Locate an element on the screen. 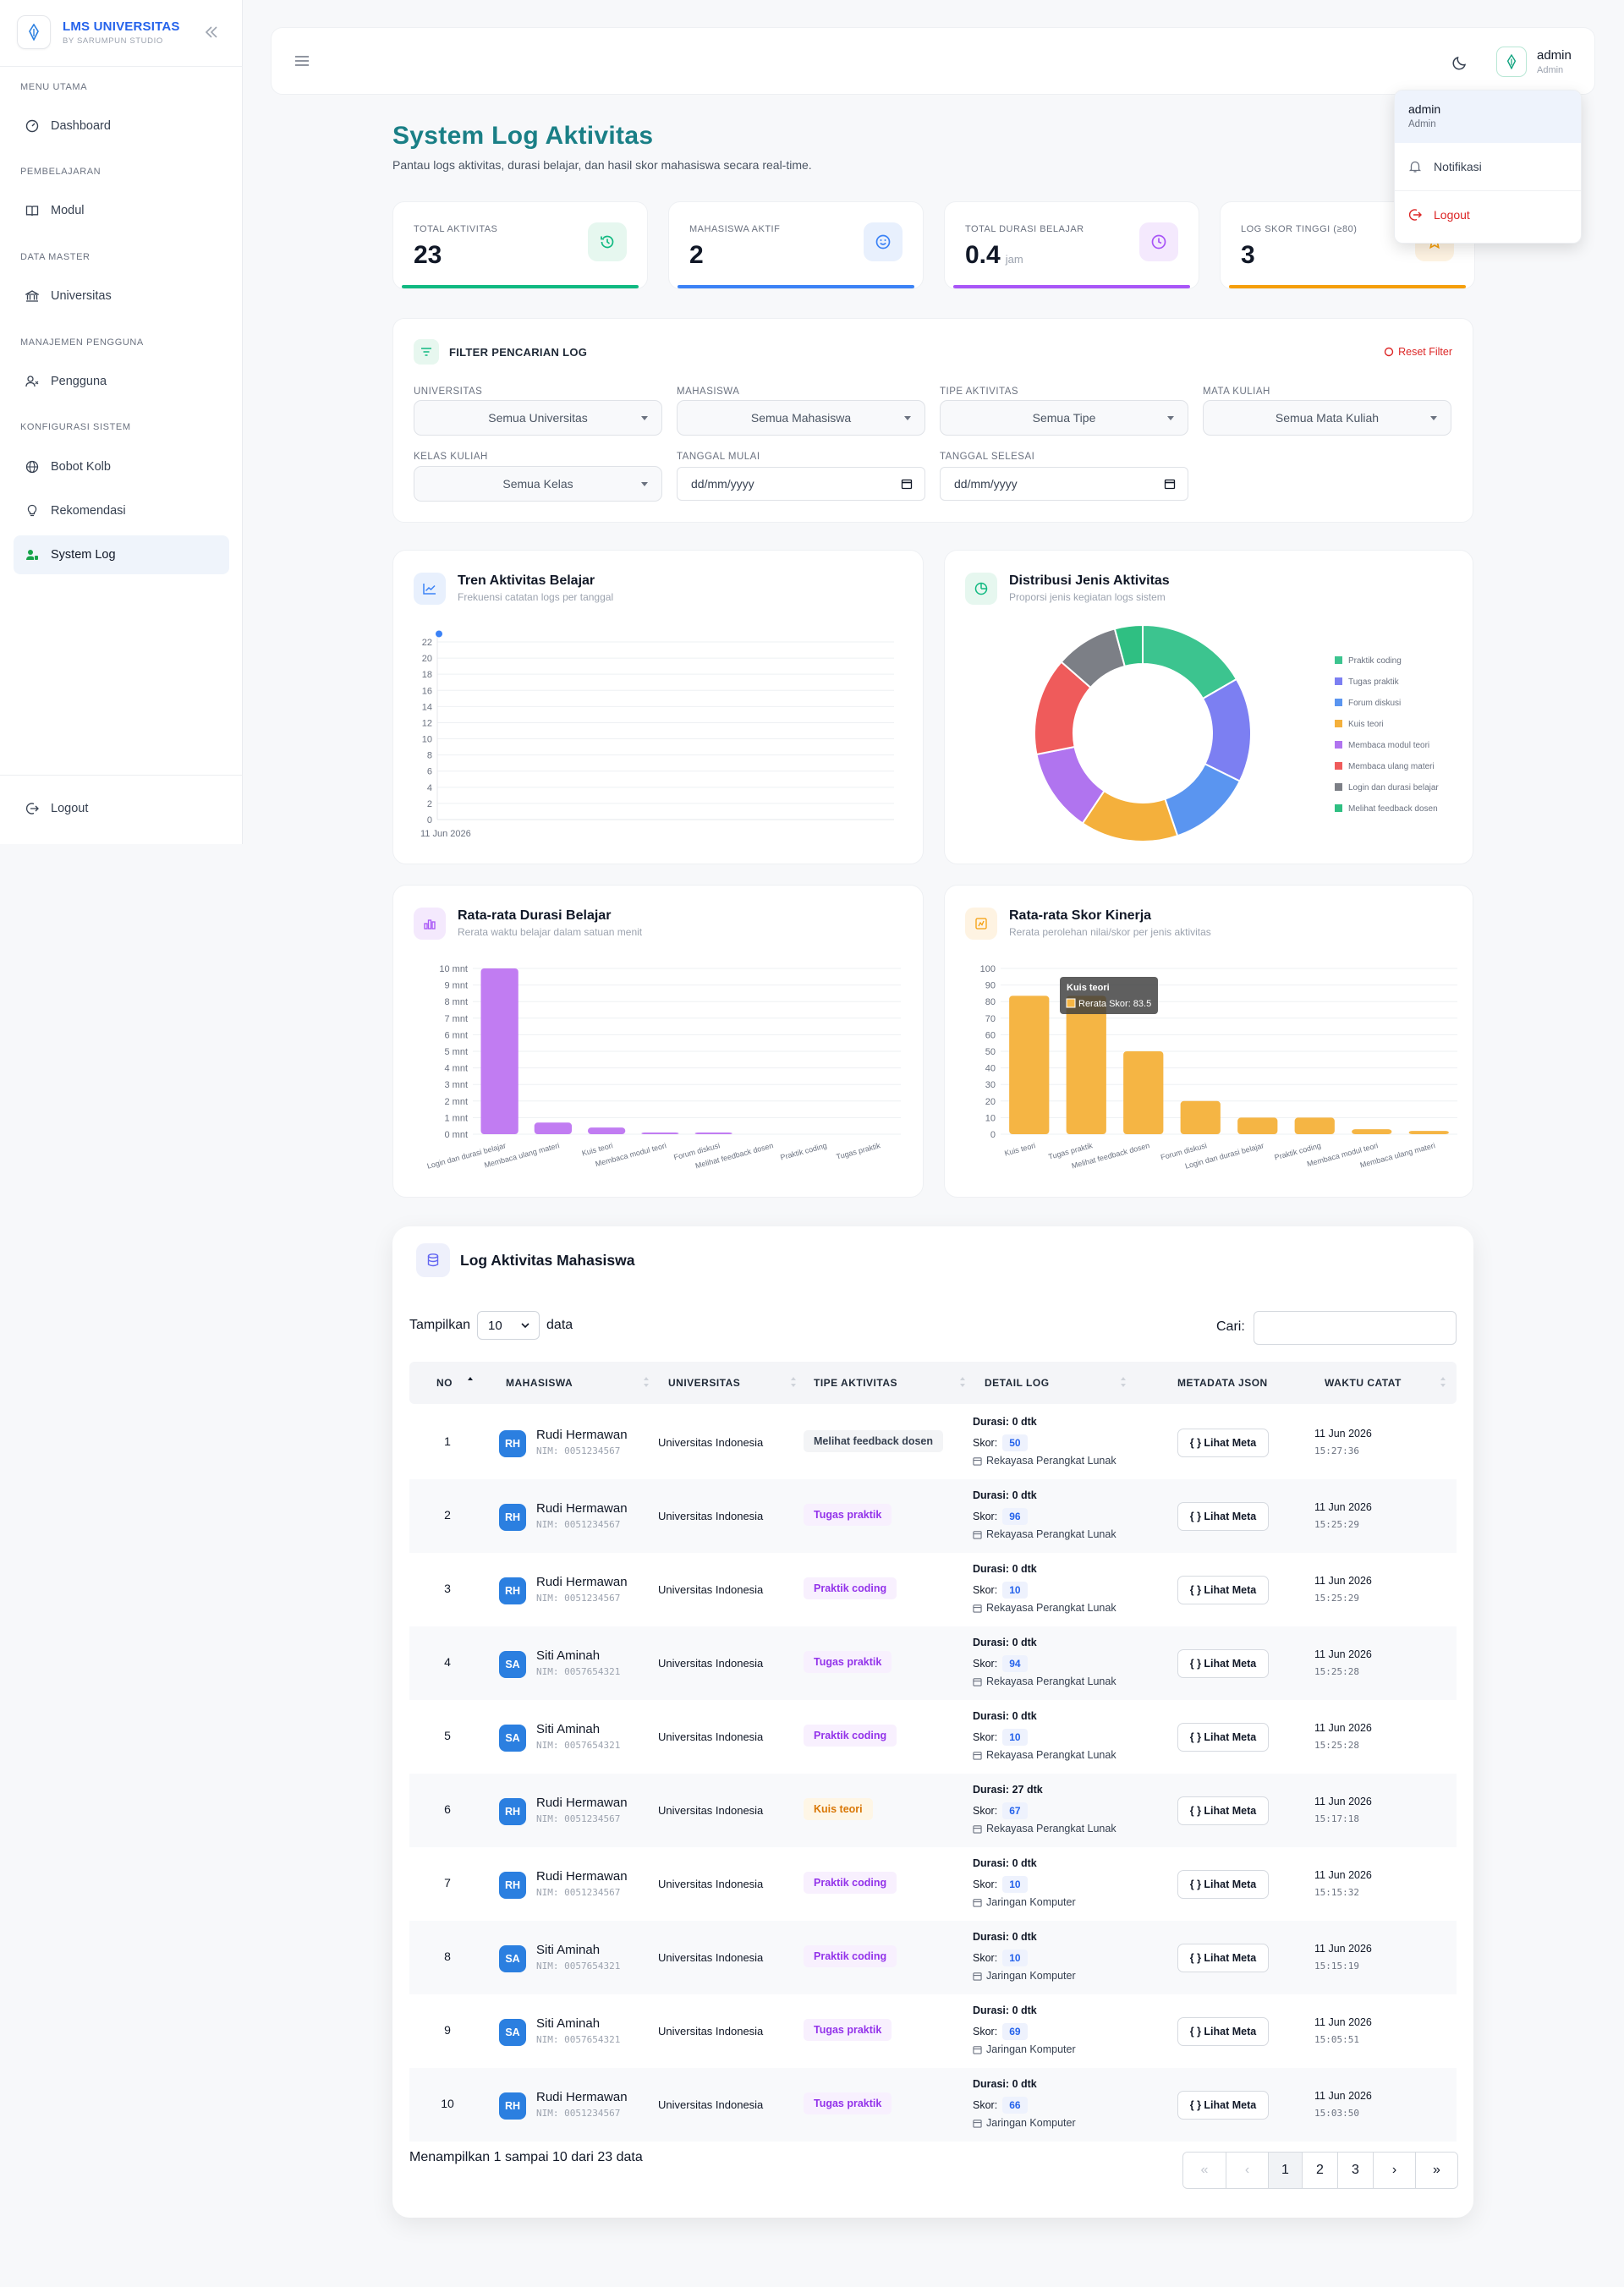  col-universitas: UNIVERSITAS is located at coordinates (705, 1383).